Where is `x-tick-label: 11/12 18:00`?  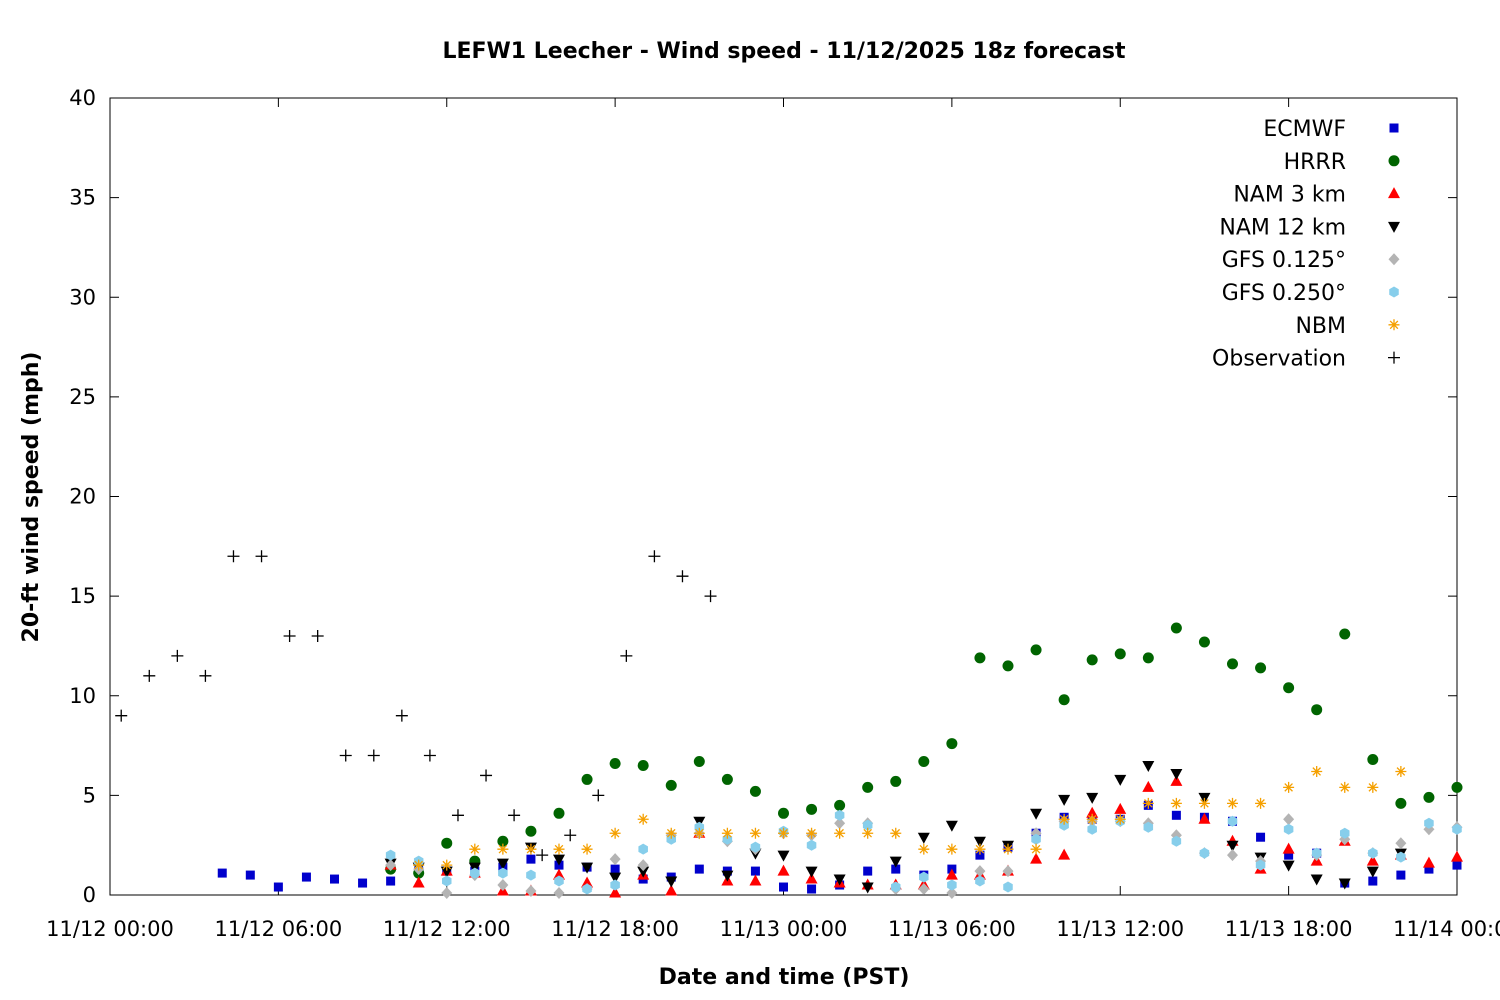 x-tick-label: 11/12 18:00 is located at coordinates (615, 929).